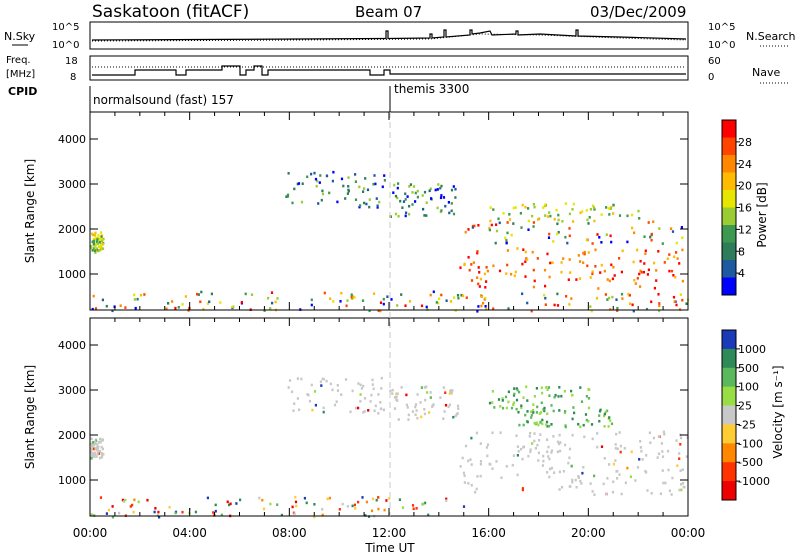 The width and height of the screenshot is (800, 554). What do you see at coordinates (289, 533) in the screenshot?
I see `x-tick-label: 08:00` at bounding box center [289, 533].